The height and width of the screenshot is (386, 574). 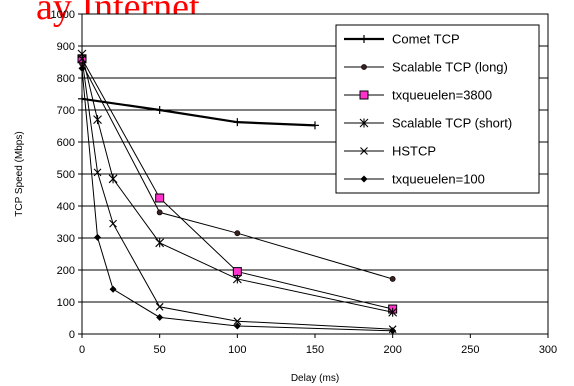 What do you see at coordinates (72, 335) in the screenshot?
I see `y-tick-label-0: 0` at bounding box center [72, 335].